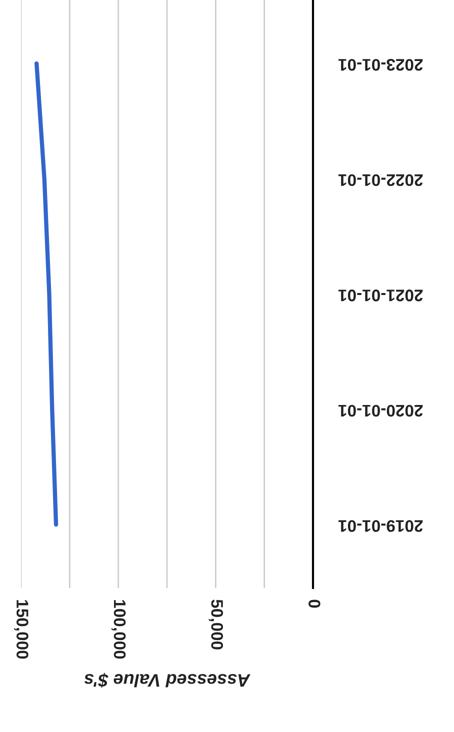  What do you see at coordinates (21, 629) in the screenshot?
I see `x-tick-label: 150,000` at bounding box center [21, 629].